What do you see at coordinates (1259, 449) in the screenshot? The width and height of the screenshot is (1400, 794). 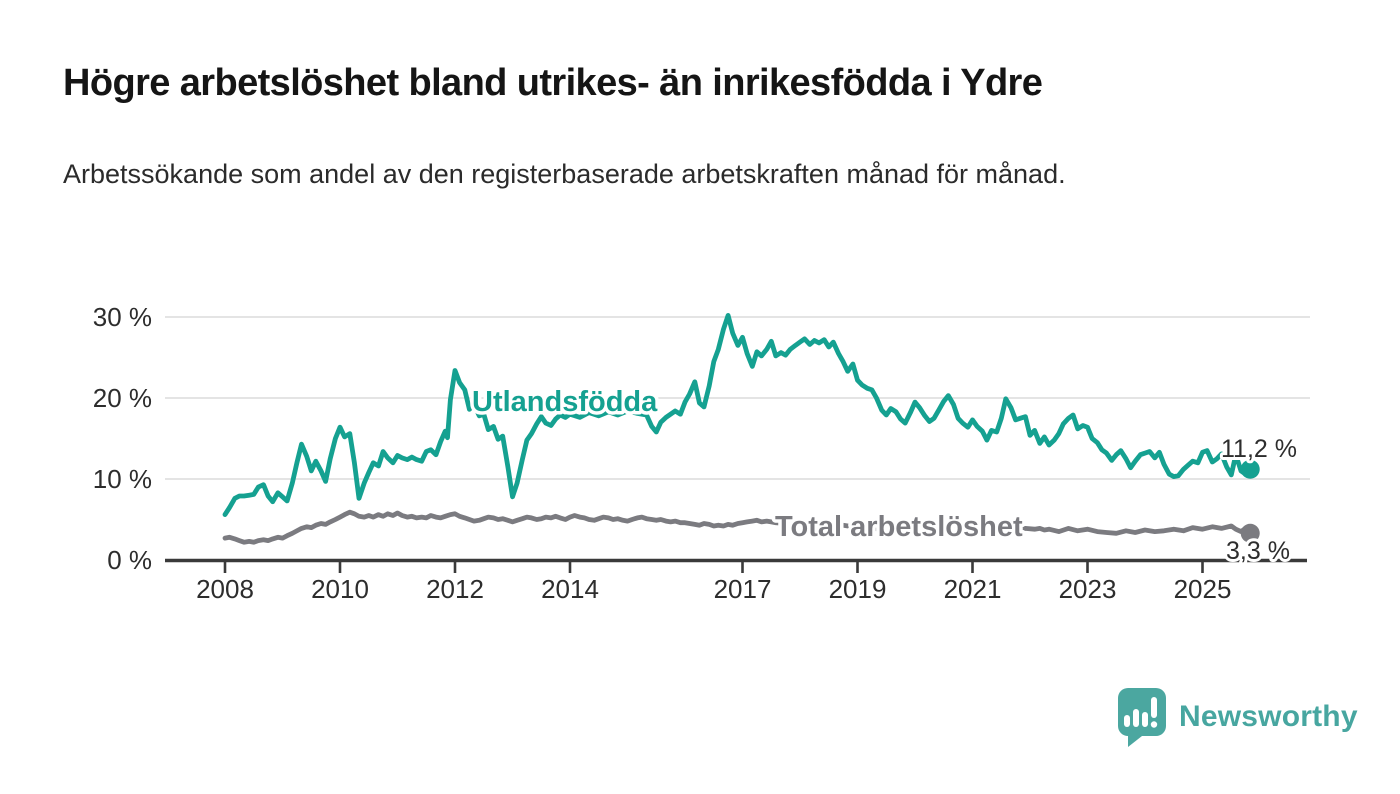 I see `value-label-utlandsfodda: 11,2 %` at bounding box center [1259, 449].